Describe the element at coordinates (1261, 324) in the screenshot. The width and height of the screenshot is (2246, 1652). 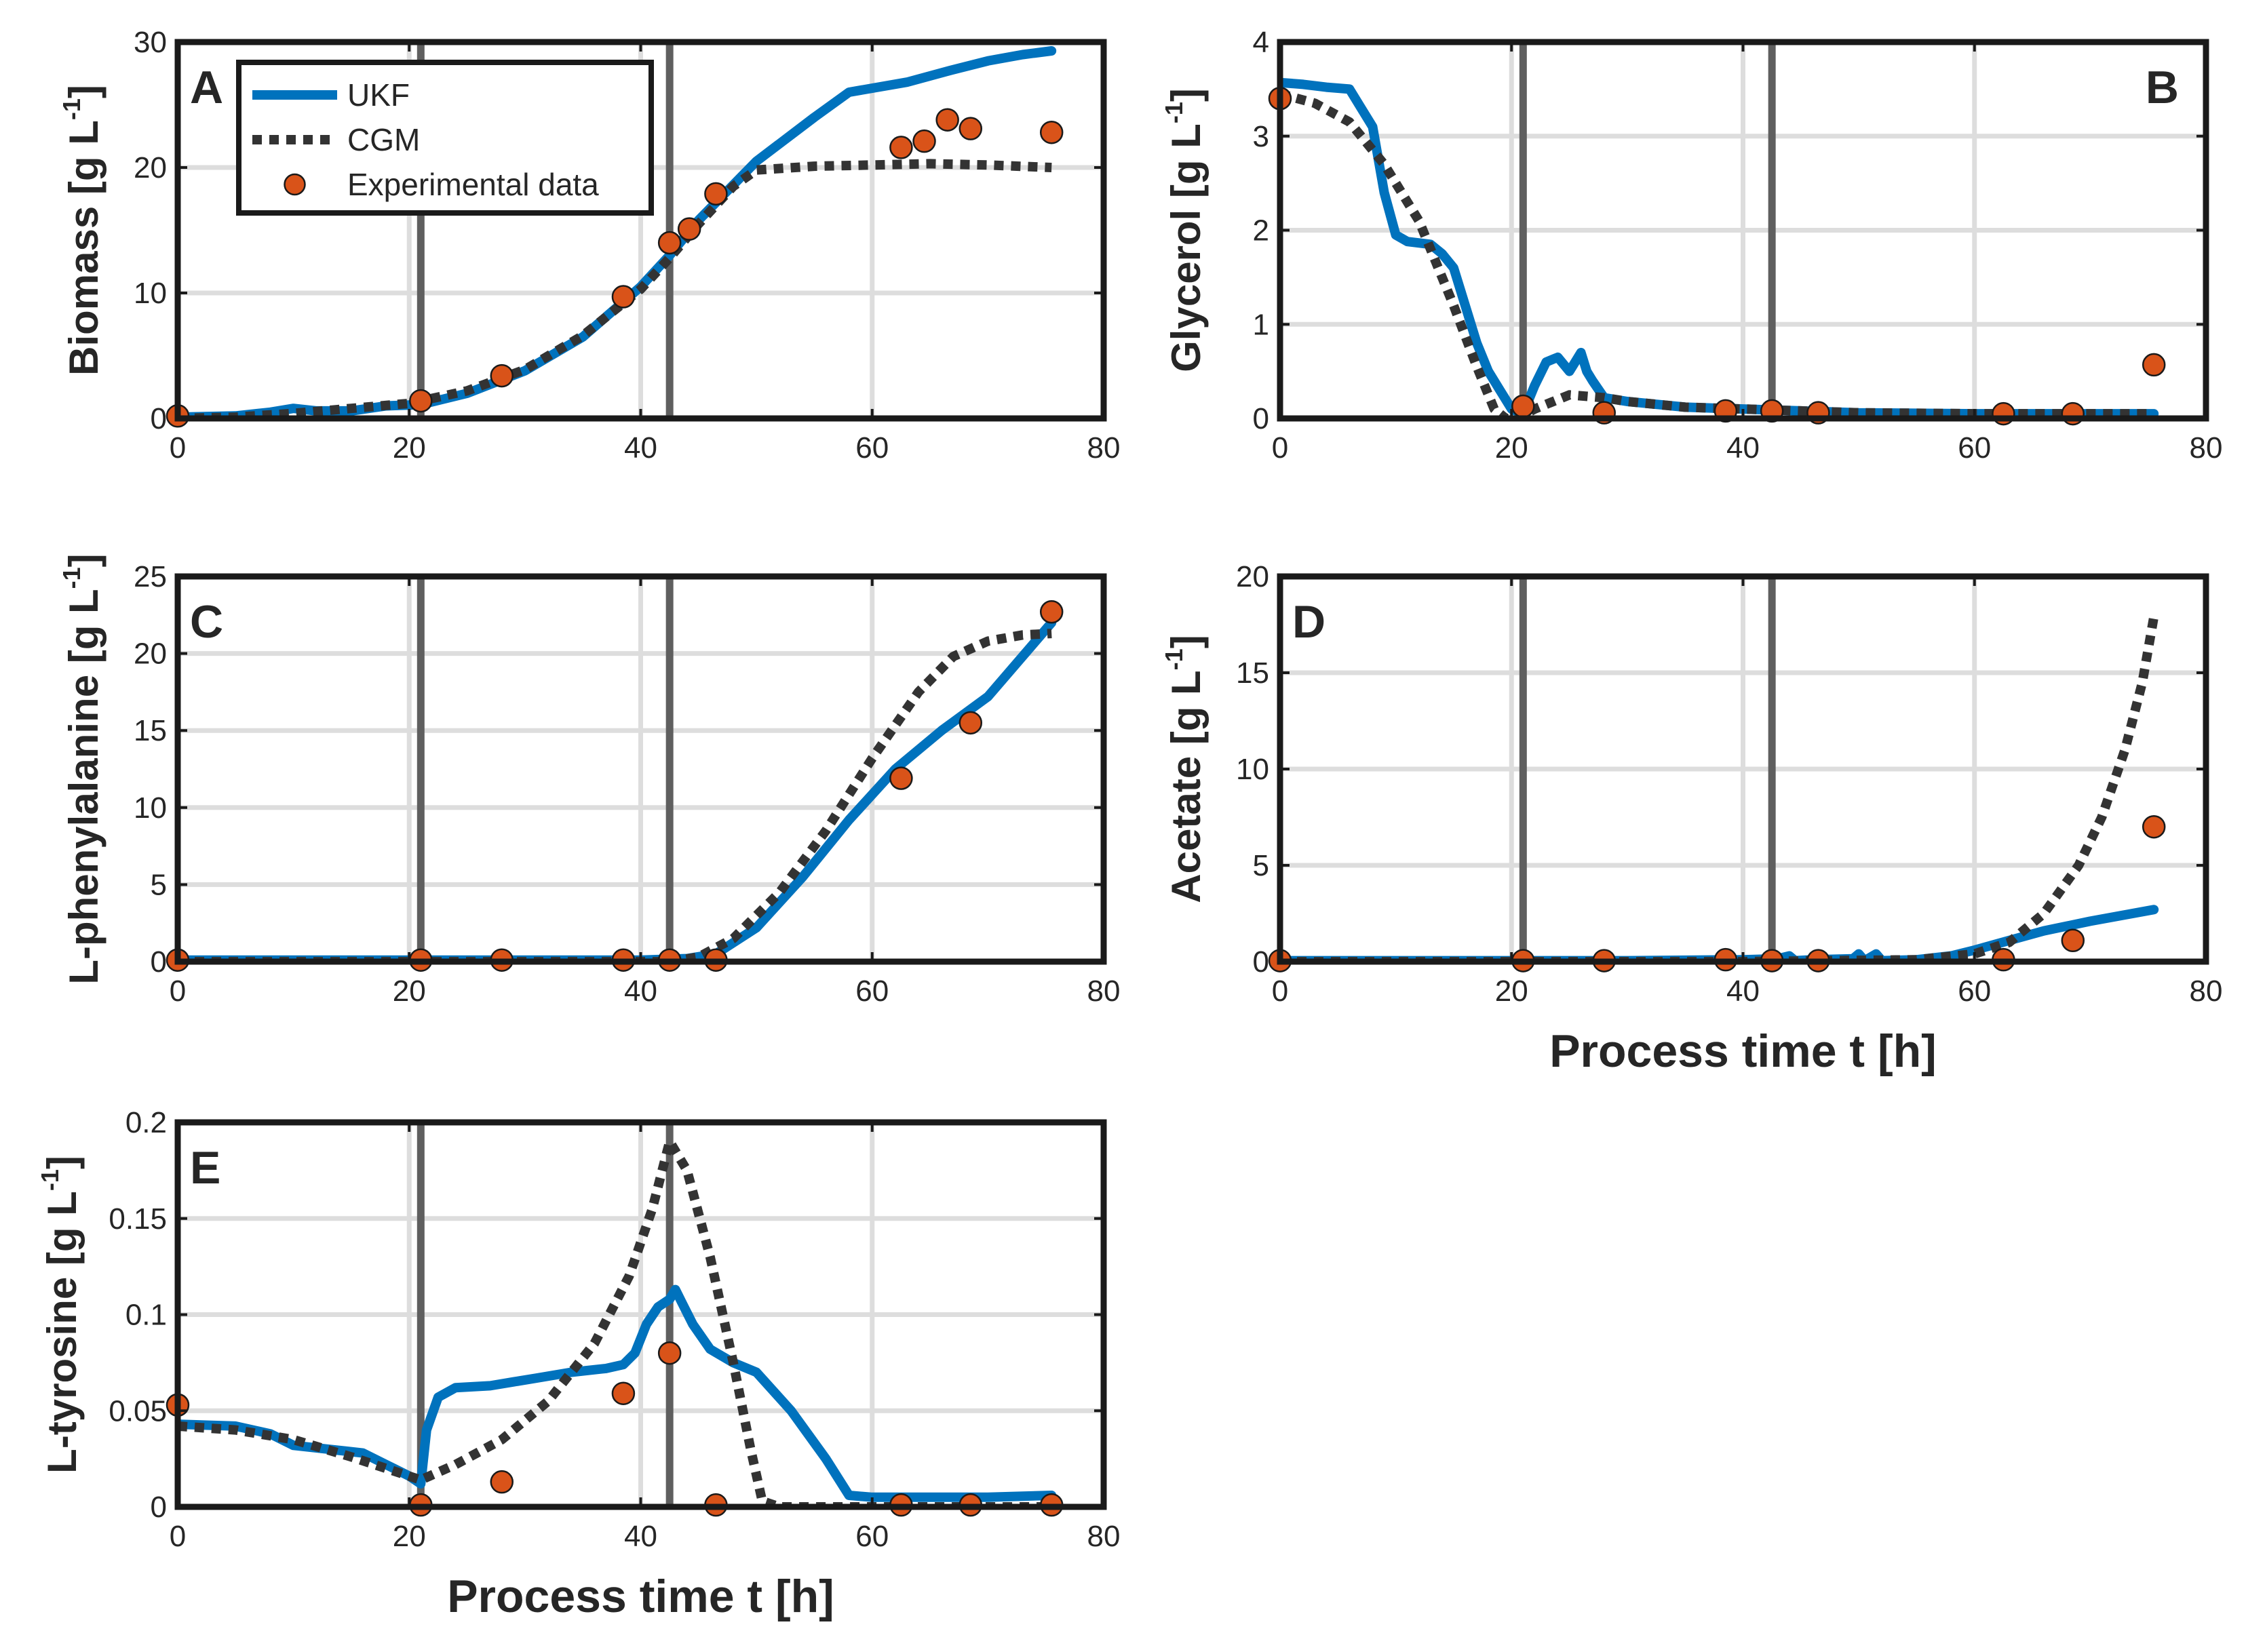
I see `y-tick-label: 1` at that location.